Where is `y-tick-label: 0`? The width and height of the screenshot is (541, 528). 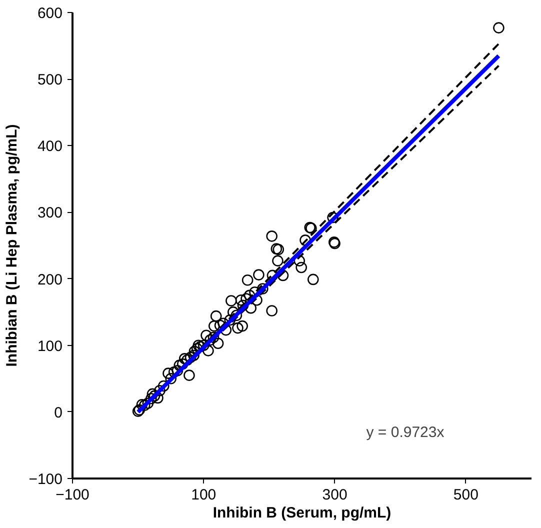
y-tick-label: 0 is located at coordinates (58, 413).